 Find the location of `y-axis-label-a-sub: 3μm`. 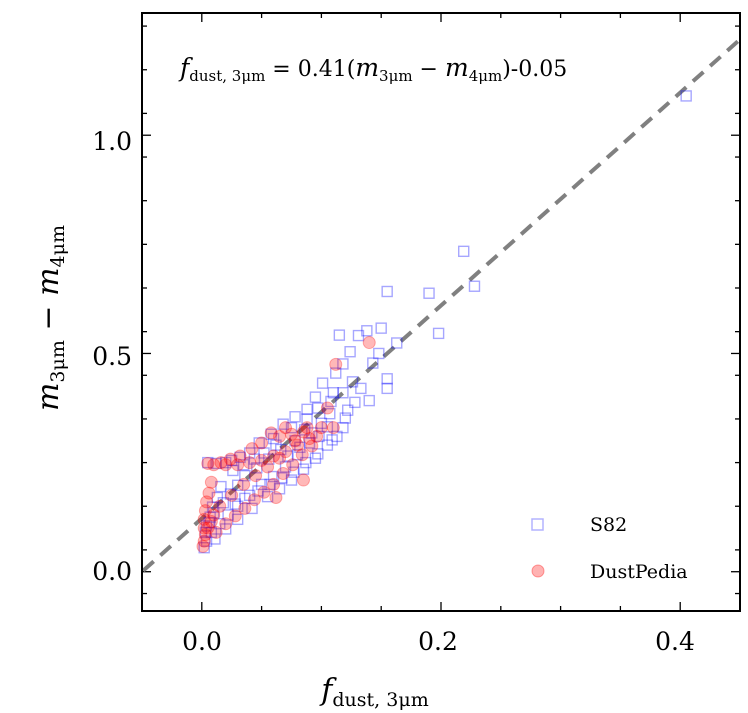

y-axis-label-a-sub: 3μm is located at coordinates (58, 361).